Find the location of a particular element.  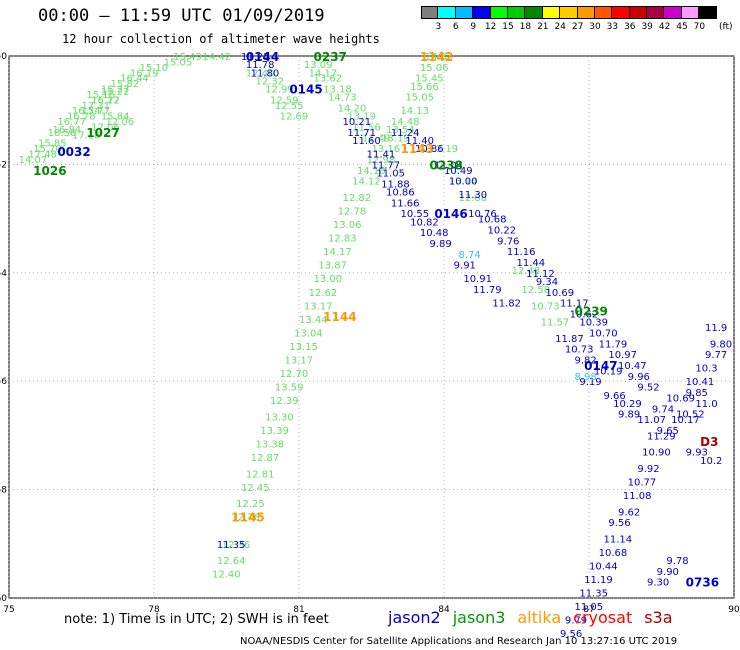

data-point: 11.44 is located at coordinates (531, 263).